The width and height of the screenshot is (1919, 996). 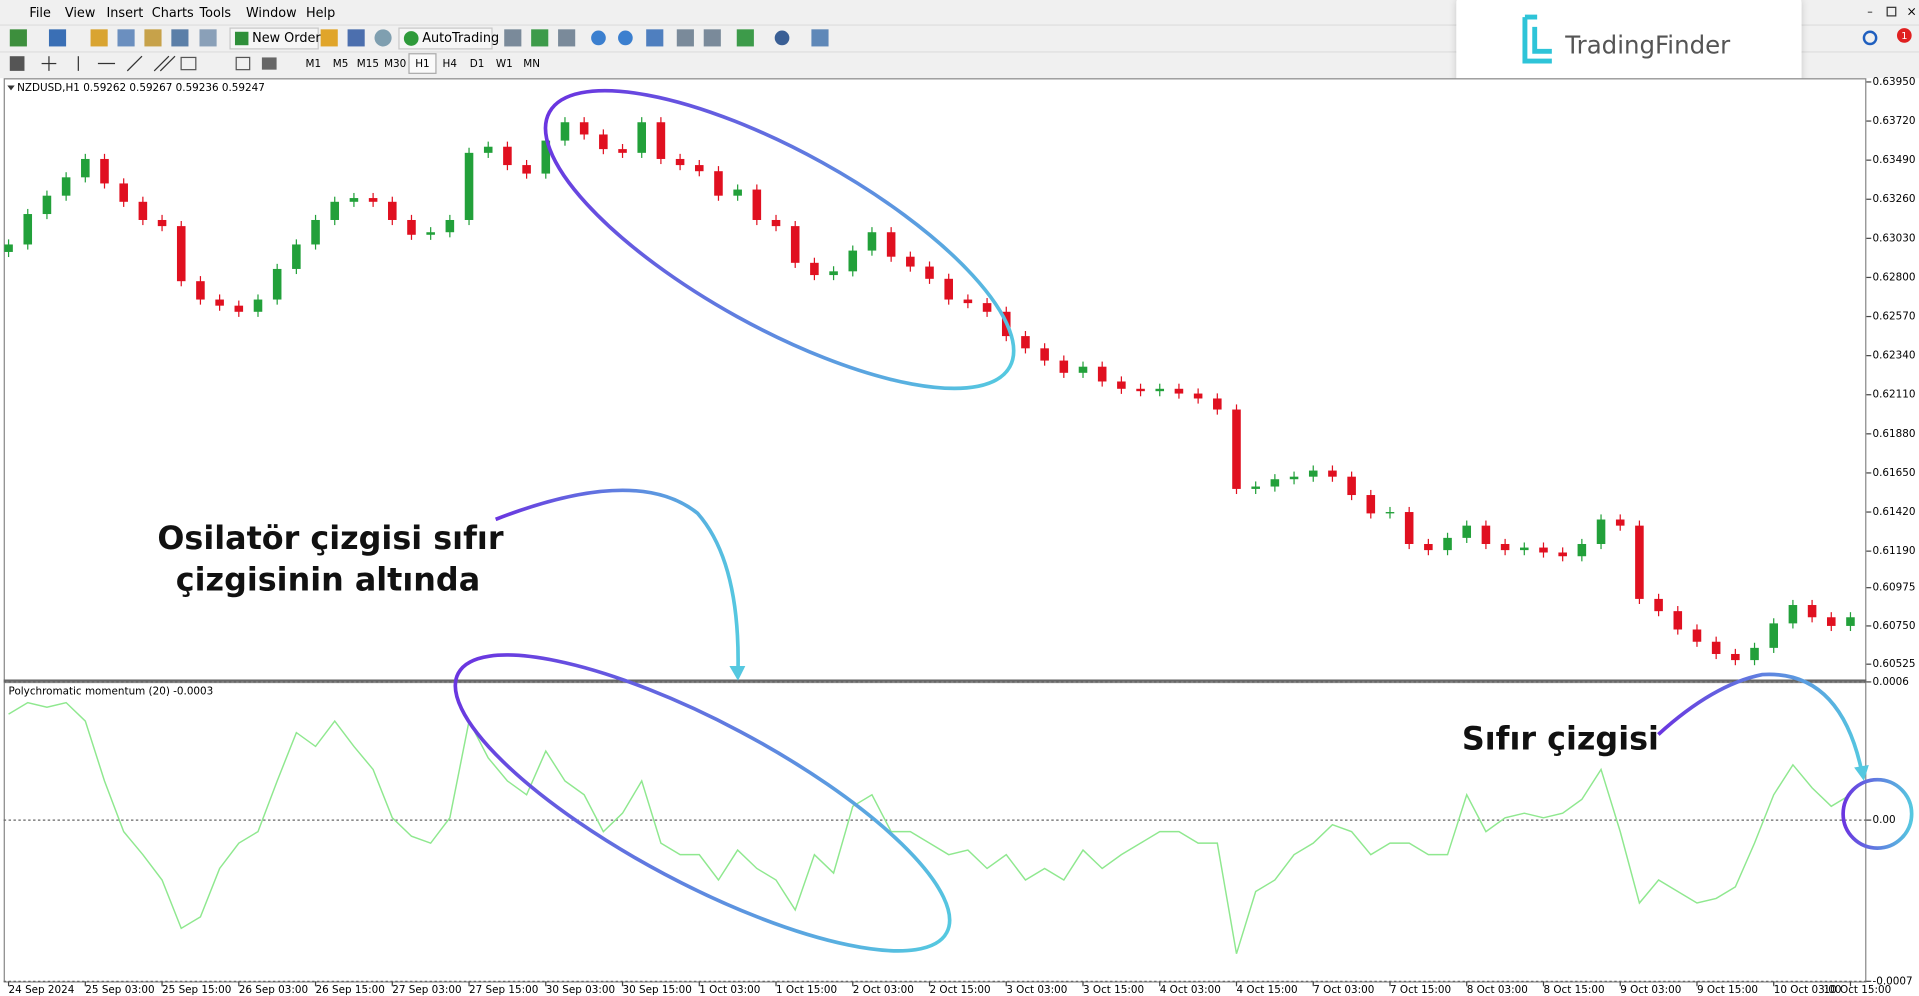 I want to click on menu-item: Insert, so click(x=124, y=13).